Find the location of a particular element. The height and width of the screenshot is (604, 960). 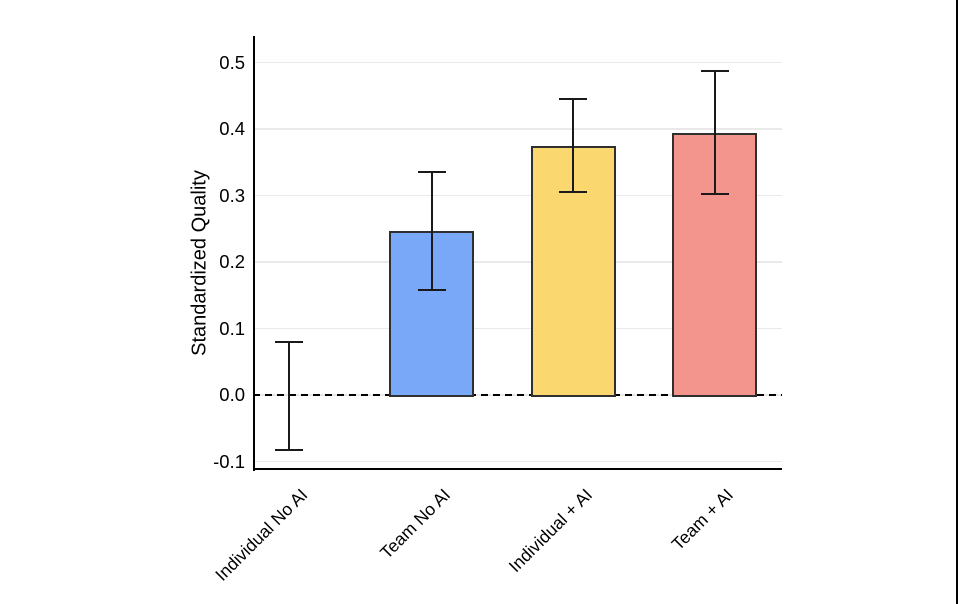

errorbar-line-individual-ai is located at coordinates (573, 146).